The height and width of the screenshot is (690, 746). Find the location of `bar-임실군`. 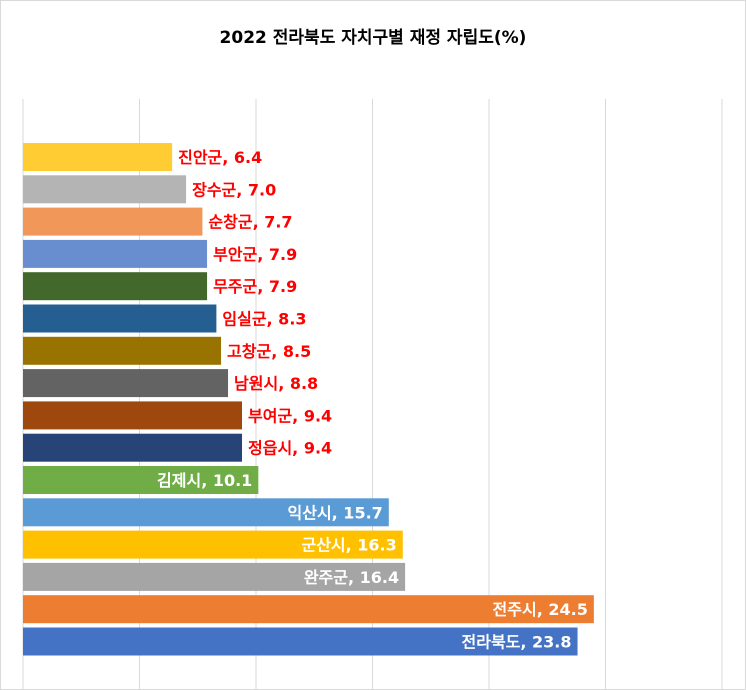

bar-임실군 is located at coordinates (120, 318).